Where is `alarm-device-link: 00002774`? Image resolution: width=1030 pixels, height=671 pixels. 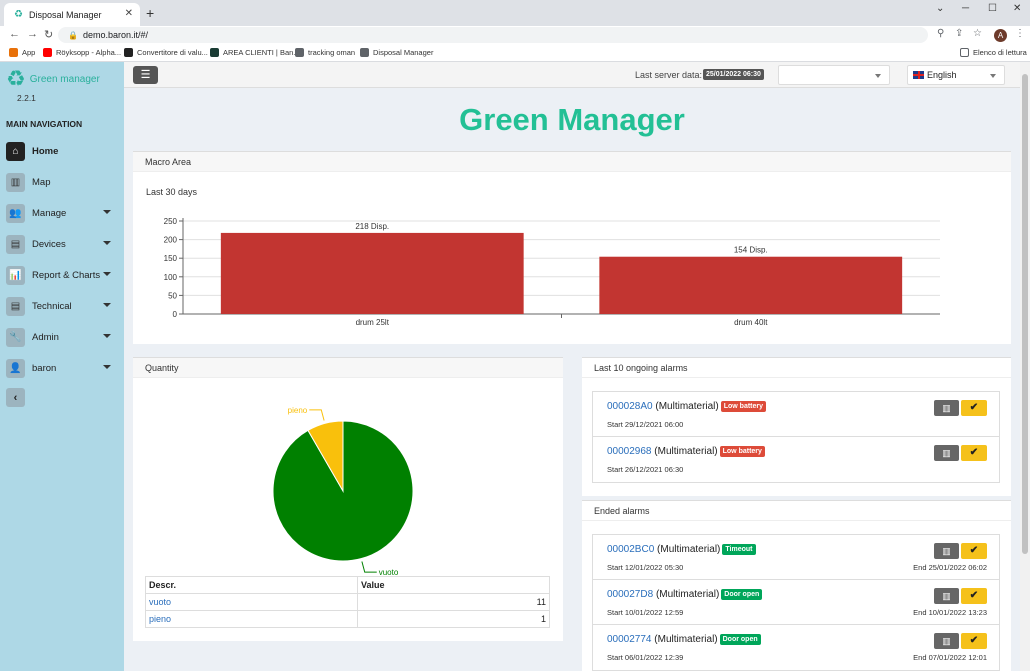
alarm-device-link: 00002774 is located at coordinates (629, 639).